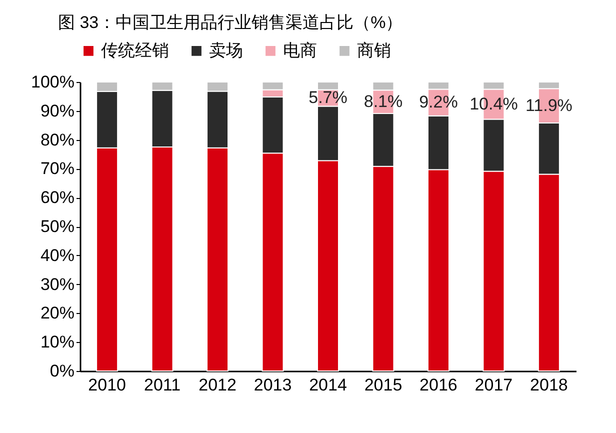 The height and width of the screenshot is (433, 616). I want to click on data-label: 10.4%, so click(494, 104).